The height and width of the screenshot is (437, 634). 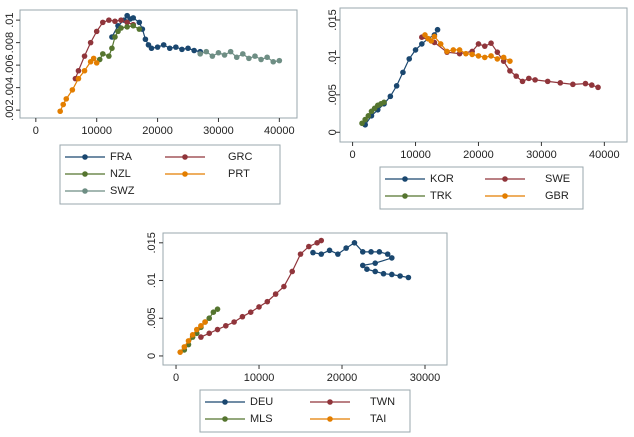 What do you see at coordinates (122, 191) in the screenshot?
I see `legend-label: SWZ` at bounding box center [122, 191].